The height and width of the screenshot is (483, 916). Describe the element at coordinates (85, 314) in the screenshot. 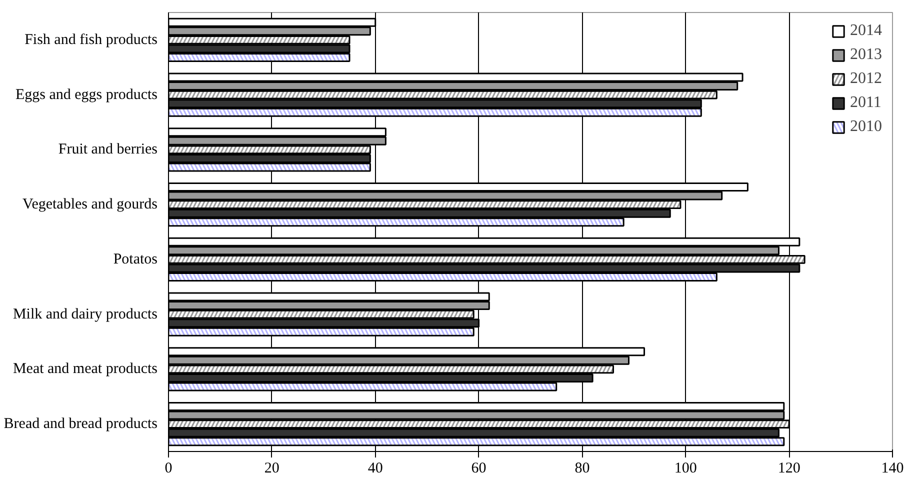

I see `y-tick-label: Milk and dairy products` at that location.